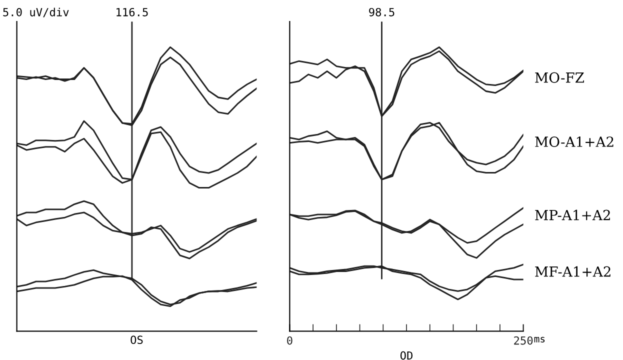  What do you see at coordinates (381, 12) in the screenshot?
I see `ref-line-label: 98.5` at bounding box center [381, 12].